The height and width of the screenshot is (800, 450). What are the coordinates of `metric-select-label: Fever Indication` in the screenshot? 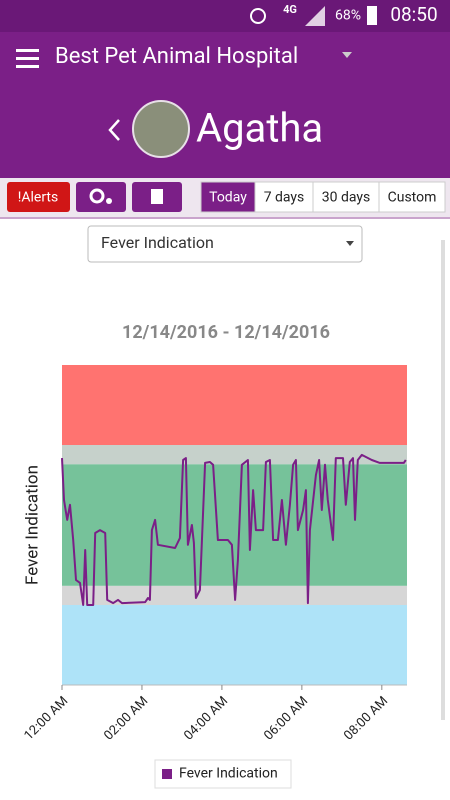 It's located at (157, 242).